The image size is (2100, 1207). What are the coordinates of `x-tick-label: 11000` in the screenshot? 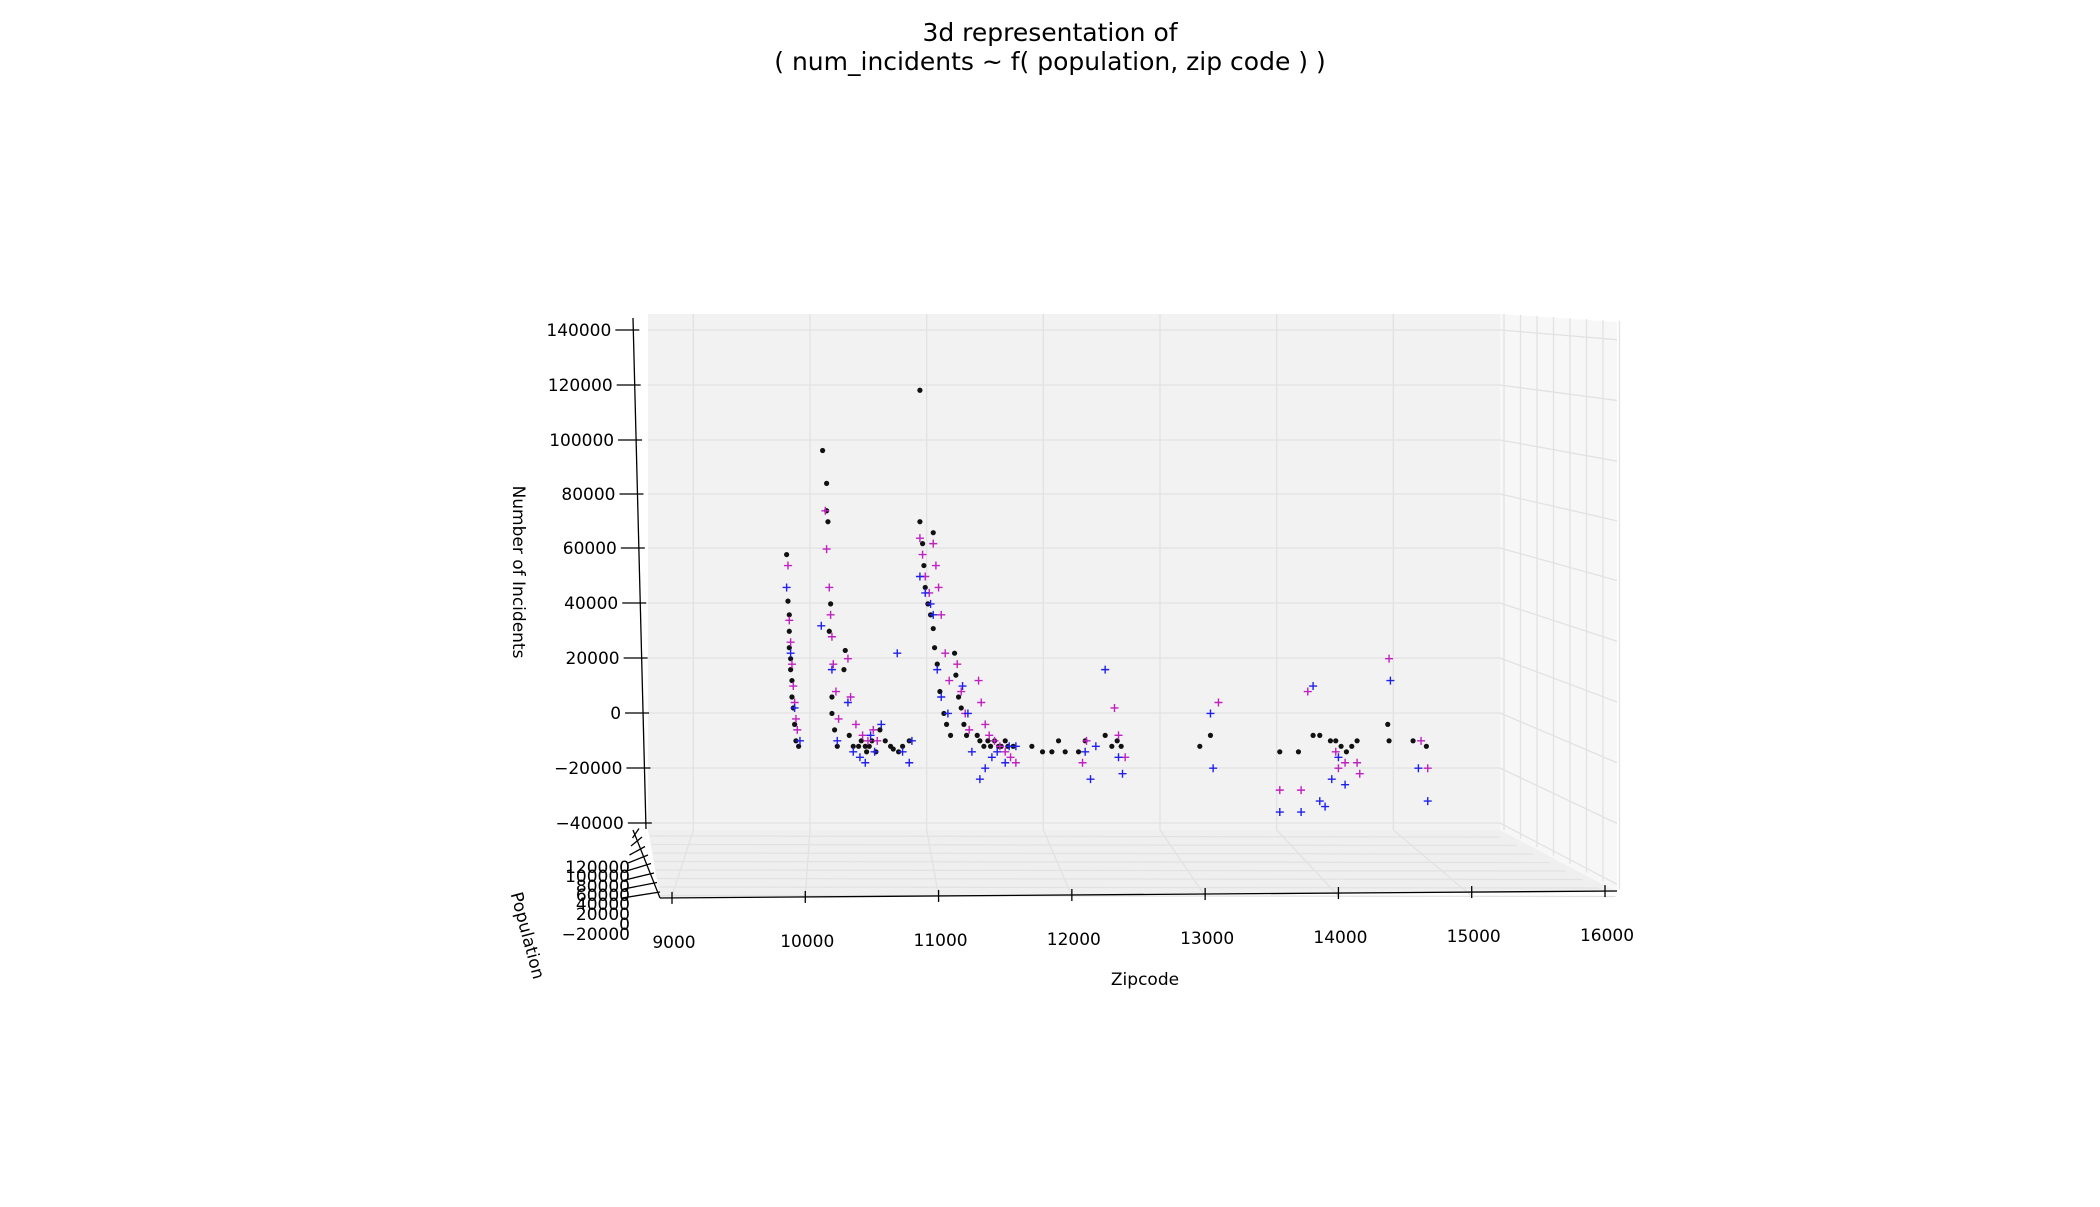 It's located at (941, 941).